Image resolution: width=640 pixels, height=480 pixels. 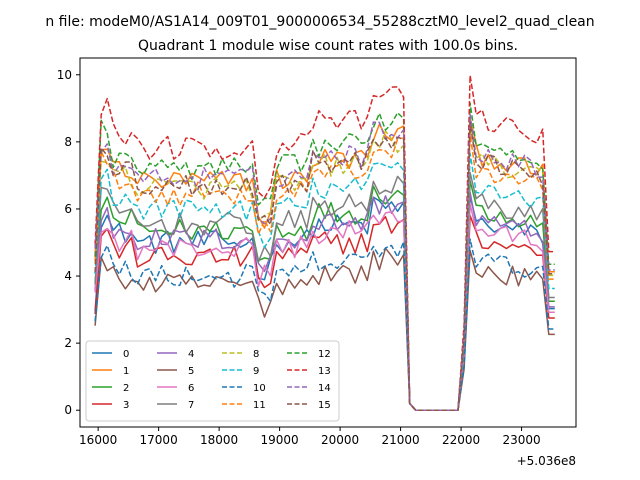 What do you see at coordinates (191, 354) in the screenshot?
I see `legend-label-4: 4` at bounding box center [191, 354].